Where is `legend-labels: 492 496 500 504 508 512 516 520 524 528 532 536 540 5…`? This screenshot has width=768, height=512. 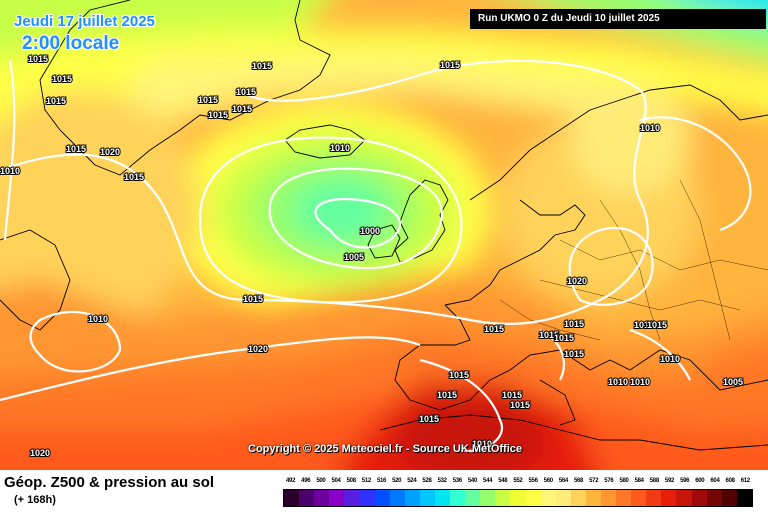 legend-labels: 492 496 500 504 508 512 516 520 524 528 532 536 540 5… is located at coordinates (518, 483).